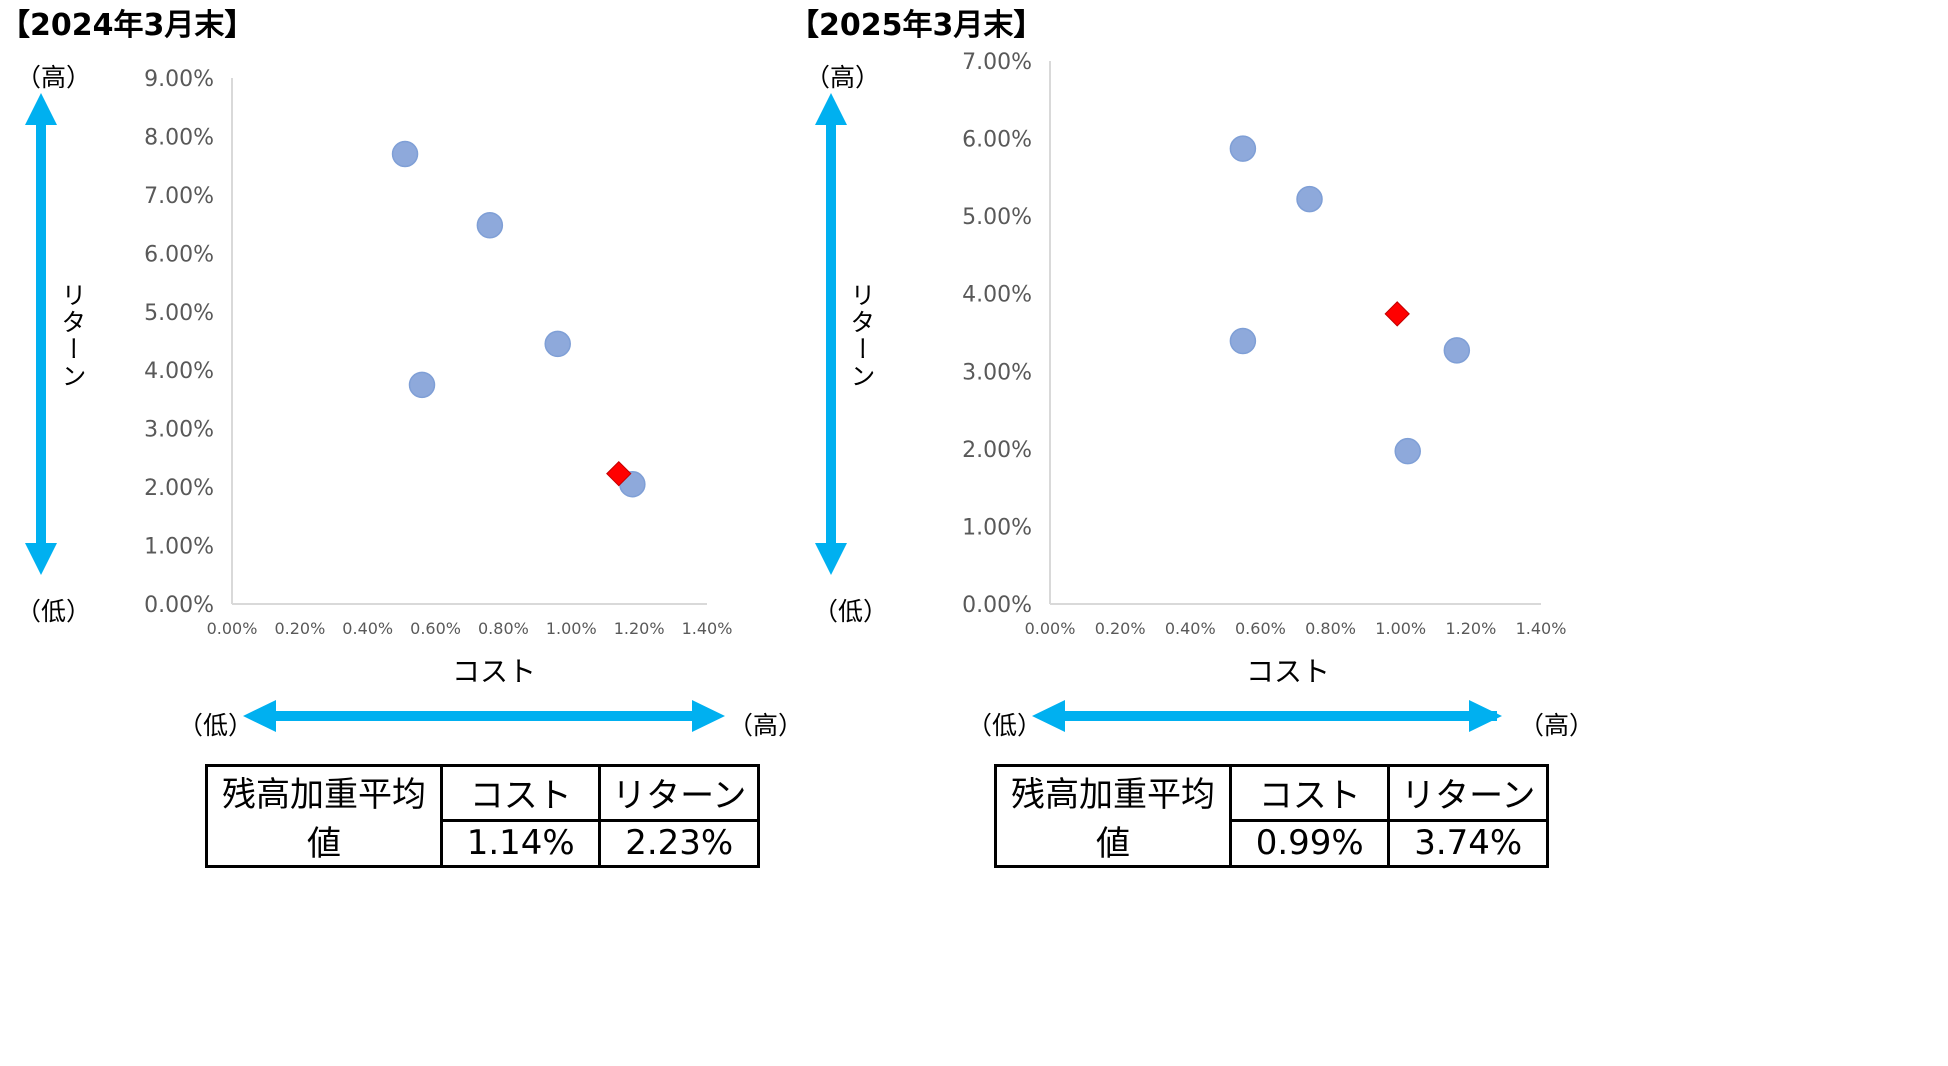 This screenshot has width=1948, height=1066. I want to click on summary-table: 残高加重平均値 コスト リターン 0.99% 3.74%, so click(1271, 816).